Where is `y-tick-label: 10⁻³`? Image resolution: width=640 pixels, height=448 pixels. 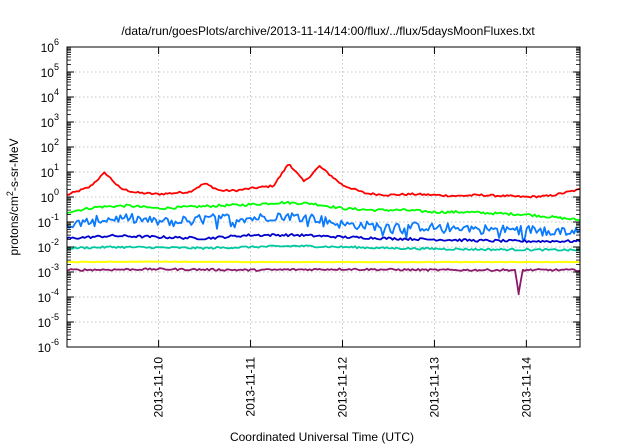
y-tick-label: 10⁻³ is located at coordinates (48, 271).